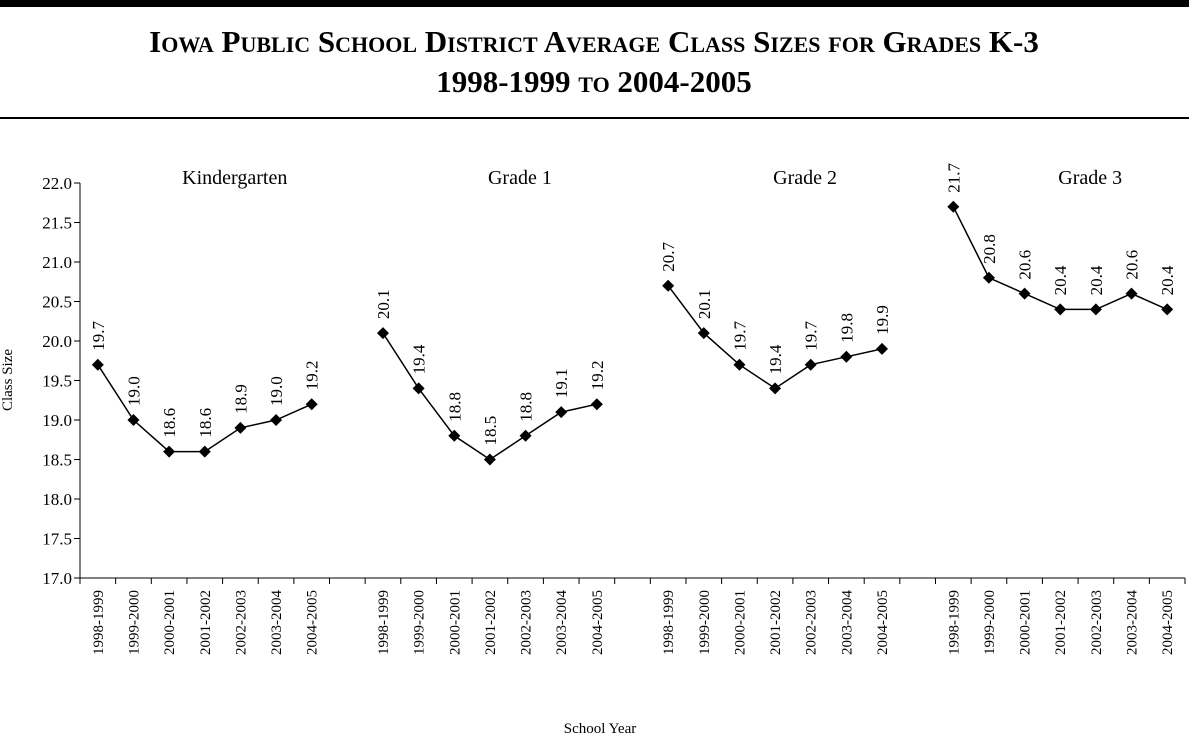 The image size is (1189, 742). What do you see at coordinates (561, 383) in the screenshot?
I see `data-label: 19.1` at bounding box center [561, 383].